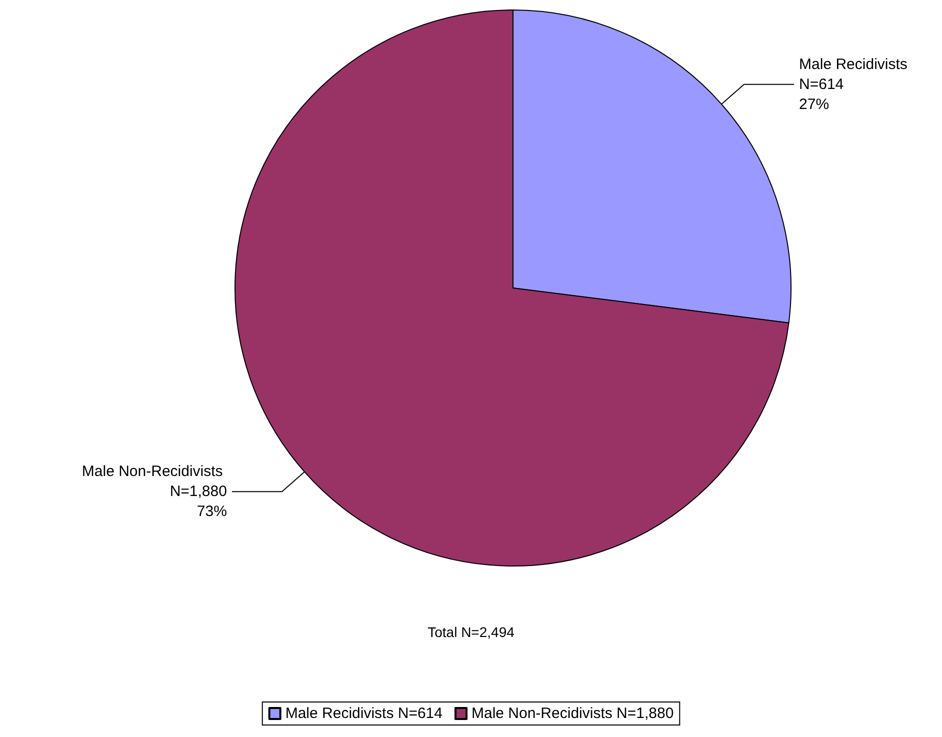  I want to click on text: Total N=2,494, so click(471, 632).